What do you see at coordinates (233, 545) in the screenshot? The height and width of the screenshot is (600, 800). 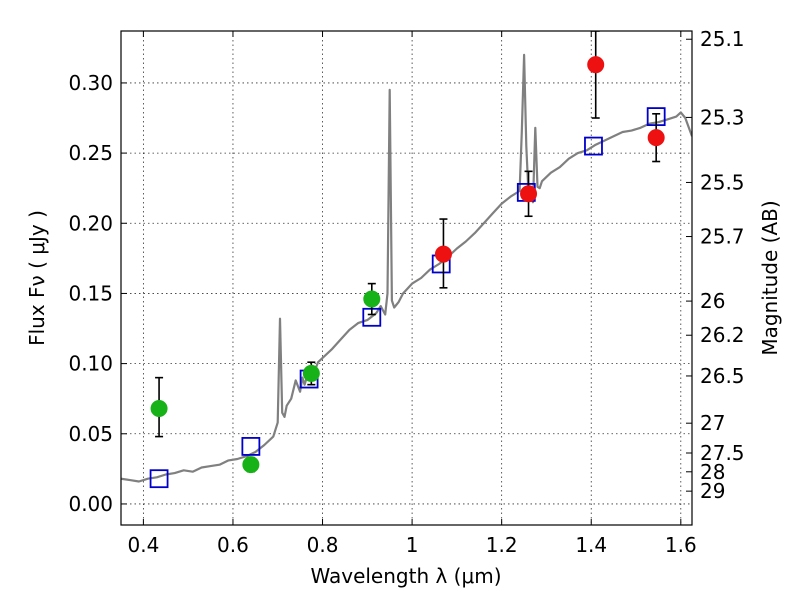 I see `x-tick-label: 0.6` at bounding box center [233, 545].